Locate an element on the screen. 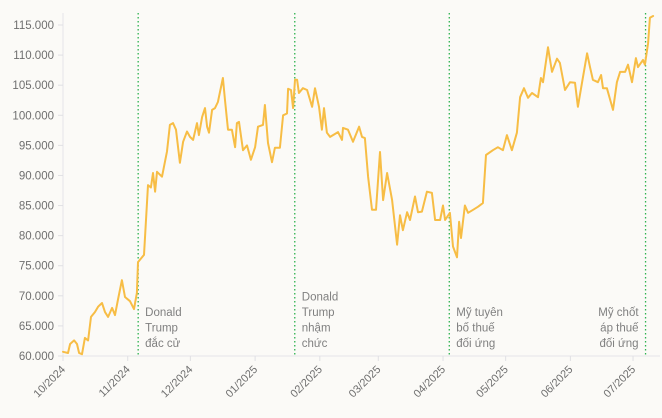  event-annotation: Mỹ chốt is located at coordinates (618, 313).